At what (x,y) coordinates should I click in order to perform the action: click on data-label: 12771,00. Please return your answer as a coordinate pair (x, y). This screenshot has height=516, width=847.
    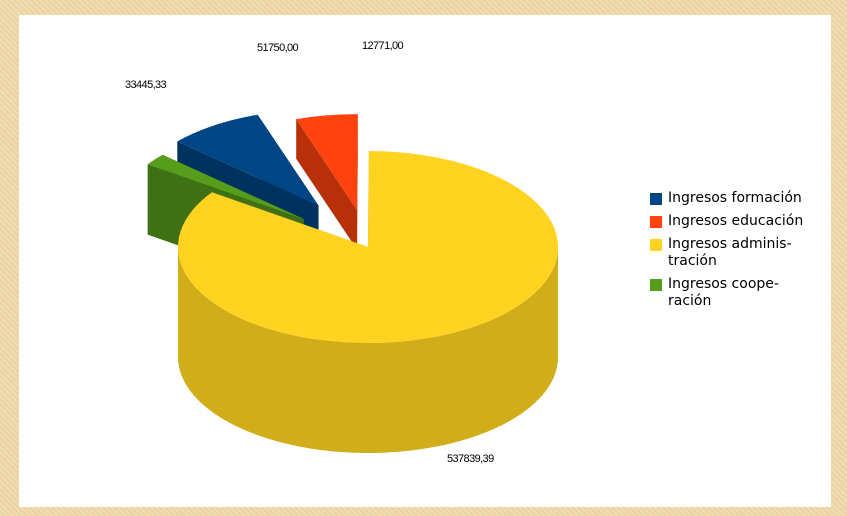
    Looking at the image, I should click on (383, 46).